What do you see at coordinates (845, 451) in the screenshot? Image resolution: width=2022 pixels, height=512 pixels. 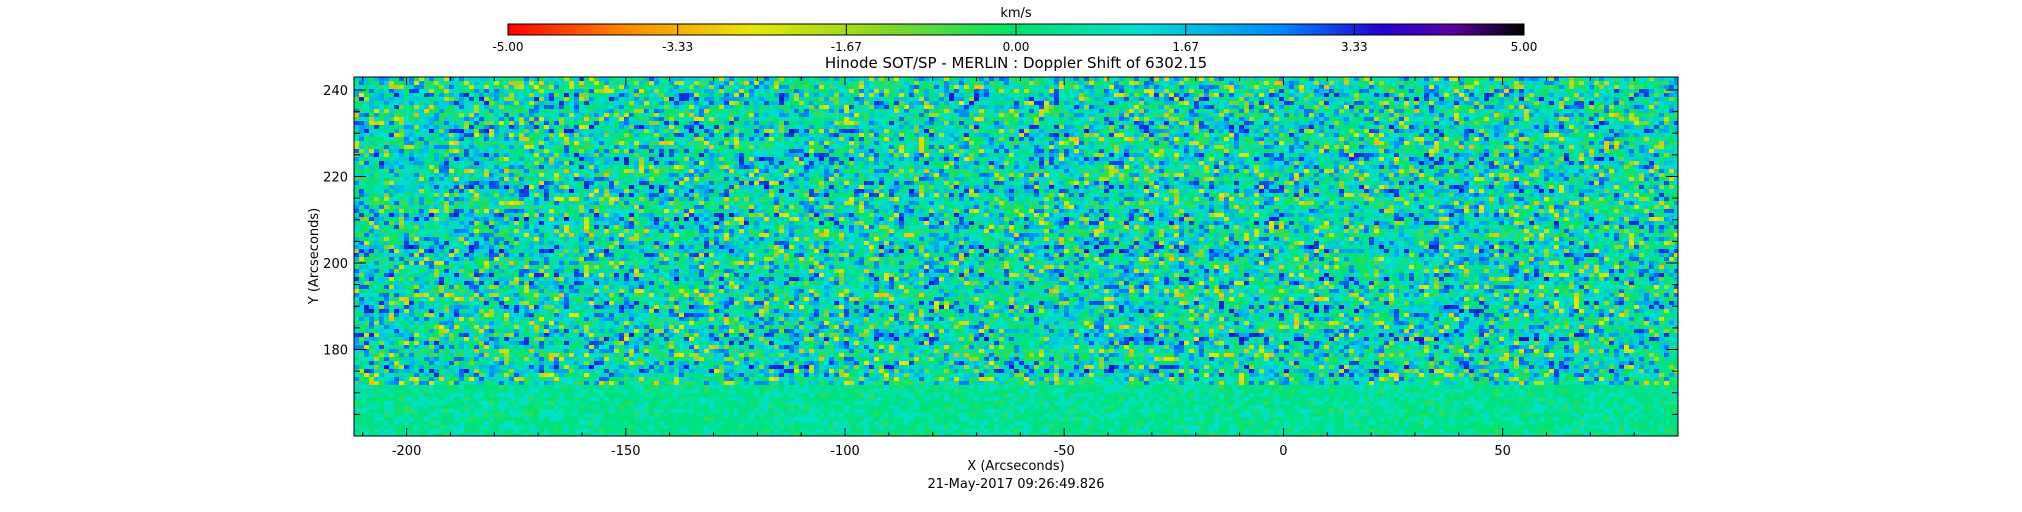 I see `x-tick-label: -100` at bounding box center [845, 451].